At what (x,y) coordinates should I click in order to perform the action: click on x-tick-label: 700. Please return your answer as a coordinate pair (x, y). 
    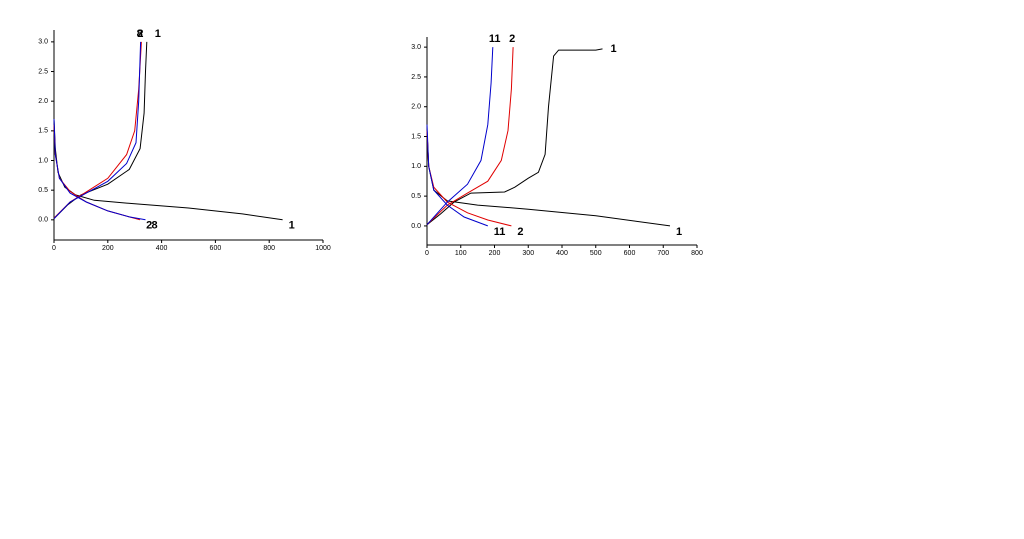
    Looking at the image, I should click on (663, 253).